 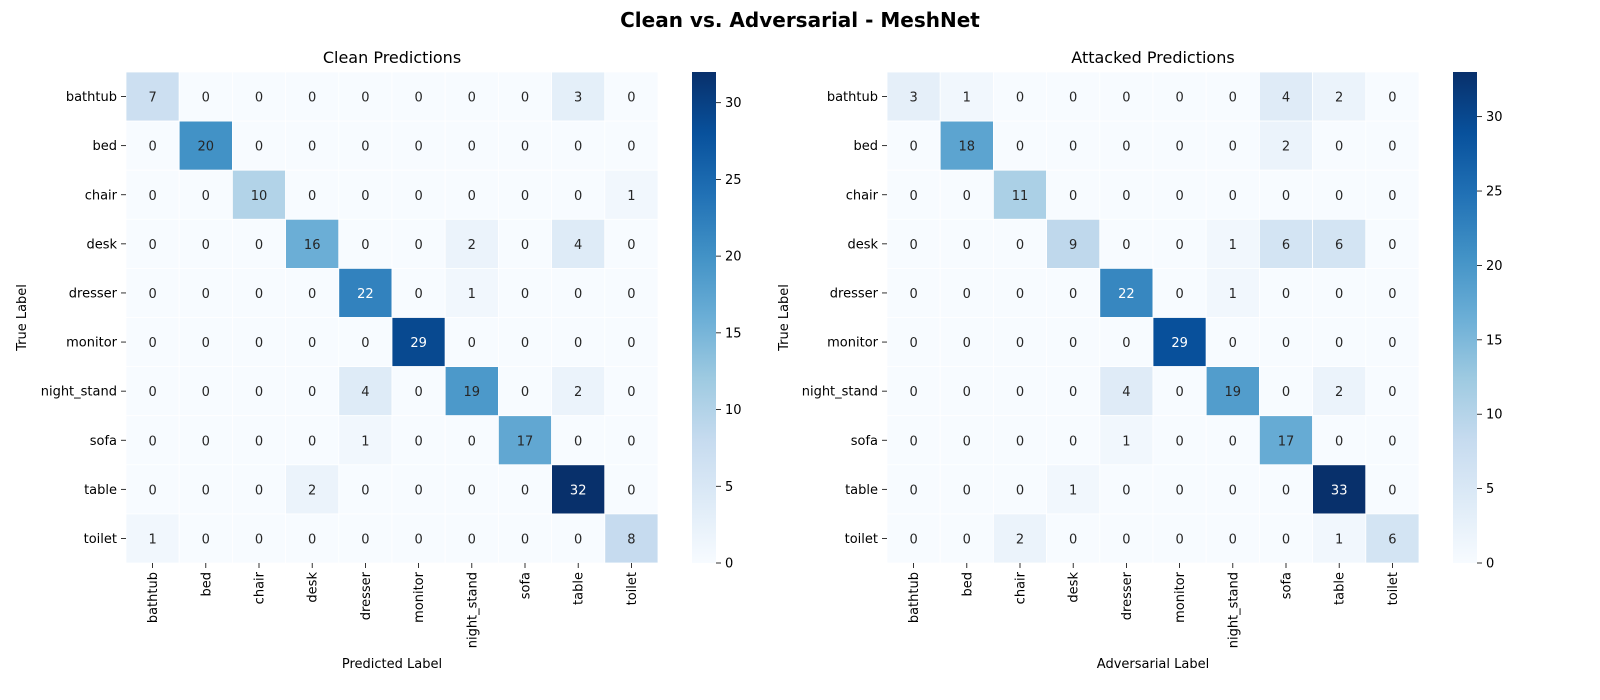 I want to click on clean-y-tick-label-4: dresser, so click(x=93, y=293).